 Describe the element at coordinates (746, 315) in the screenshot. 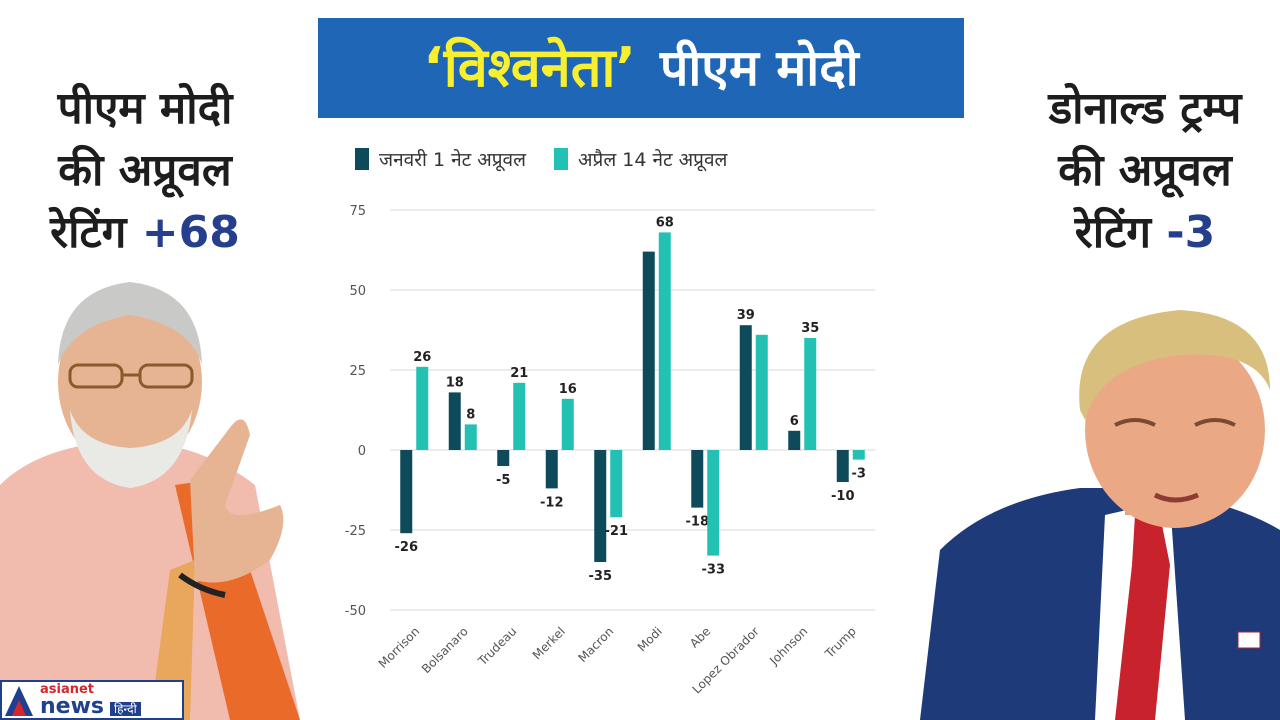

I see `data-label: 39` at that location.